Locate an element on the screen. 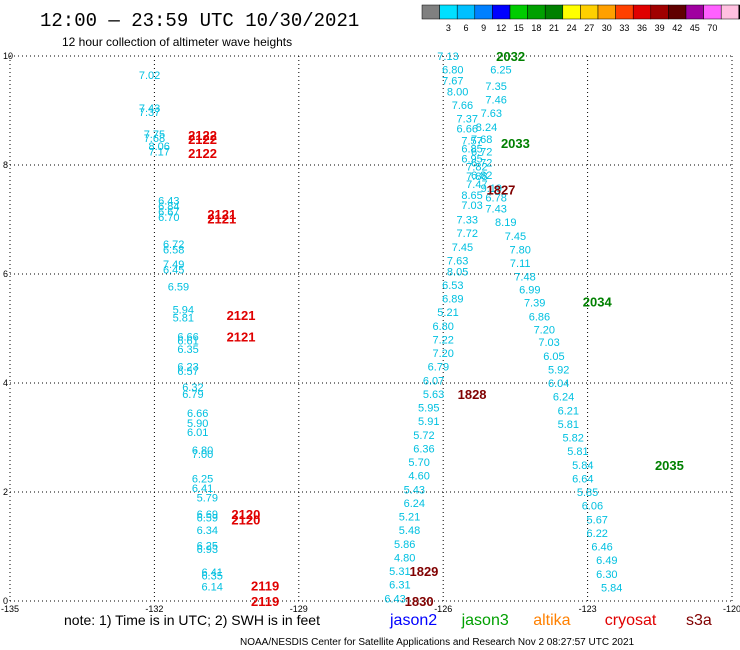  y-tick-label: 2 is located at coordinates (5, 492).